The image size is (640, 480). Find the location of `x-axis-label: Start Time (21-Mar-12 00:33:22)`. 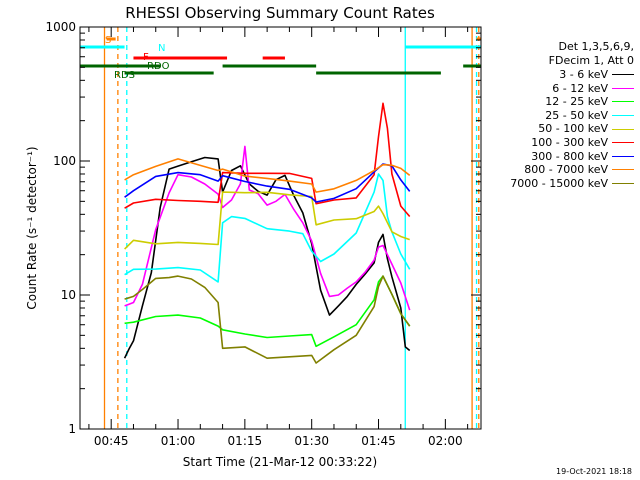

x-axis-label: Start Time (21-Mar-12 00:33:22) is located at coordinates (280, 462).